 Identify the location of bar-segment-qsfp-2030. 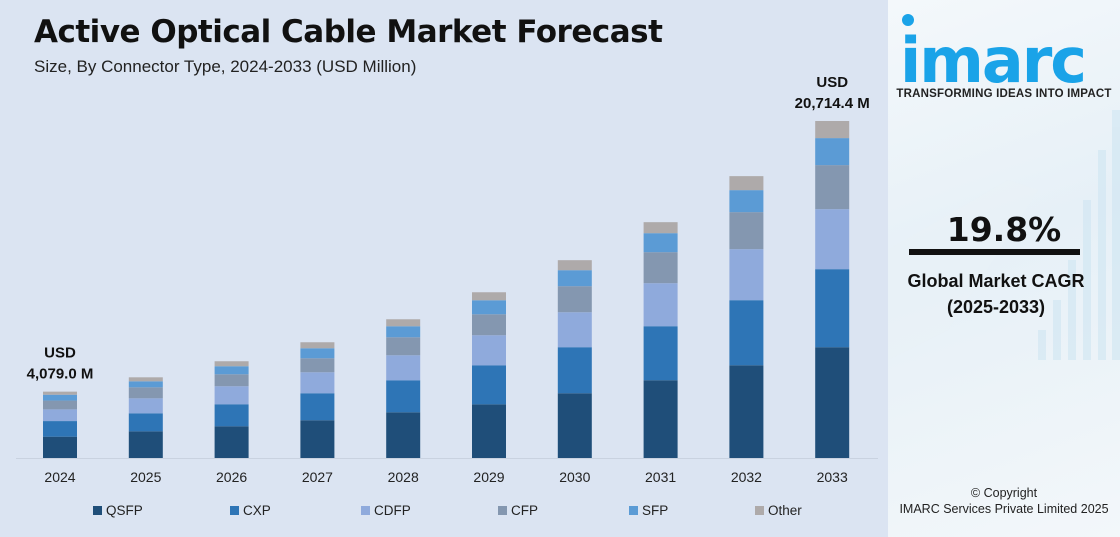
(574, 425).